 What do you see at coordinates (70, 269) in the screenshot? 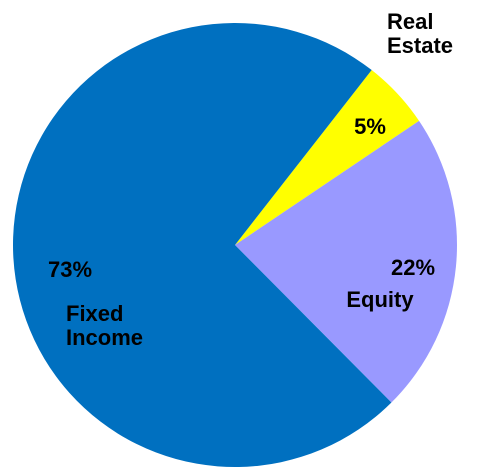
I see `value-label: 73%` at bounding box center [70, 269].